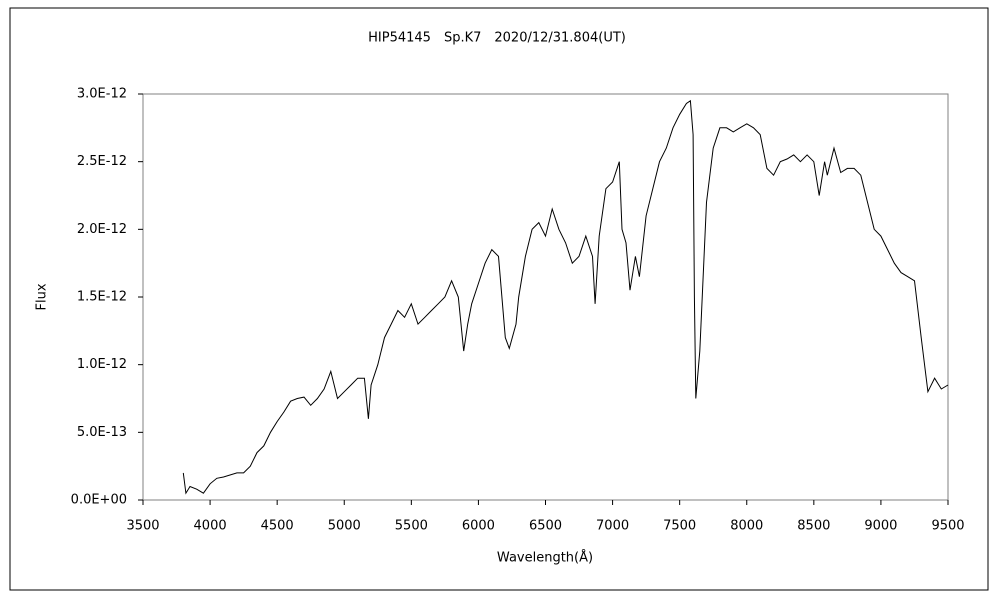  Describe the element at coordinates (102, 432) in the screenshot. I see `y-tick-label: 5.0E-13` at that location.